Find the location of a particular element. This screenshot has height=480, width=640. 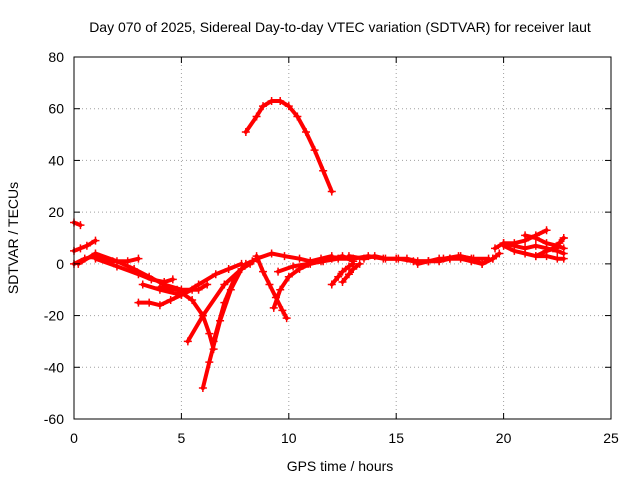

y-tick-label: -40 is located at coordinates (54, 367).